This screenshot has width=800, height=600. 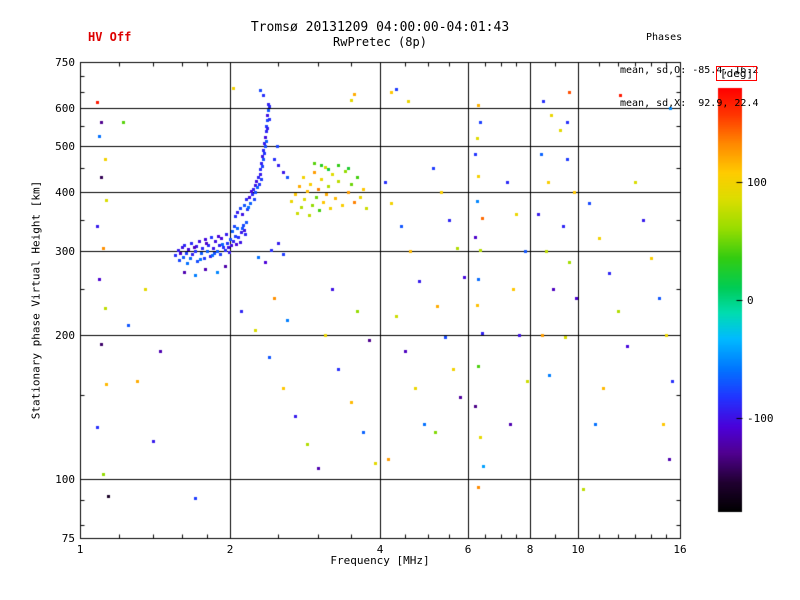 What do you see at coordinates (65, 192) in the screenshot?
I see `y-tick-label-400: 400` at bounding box center [65, 192].